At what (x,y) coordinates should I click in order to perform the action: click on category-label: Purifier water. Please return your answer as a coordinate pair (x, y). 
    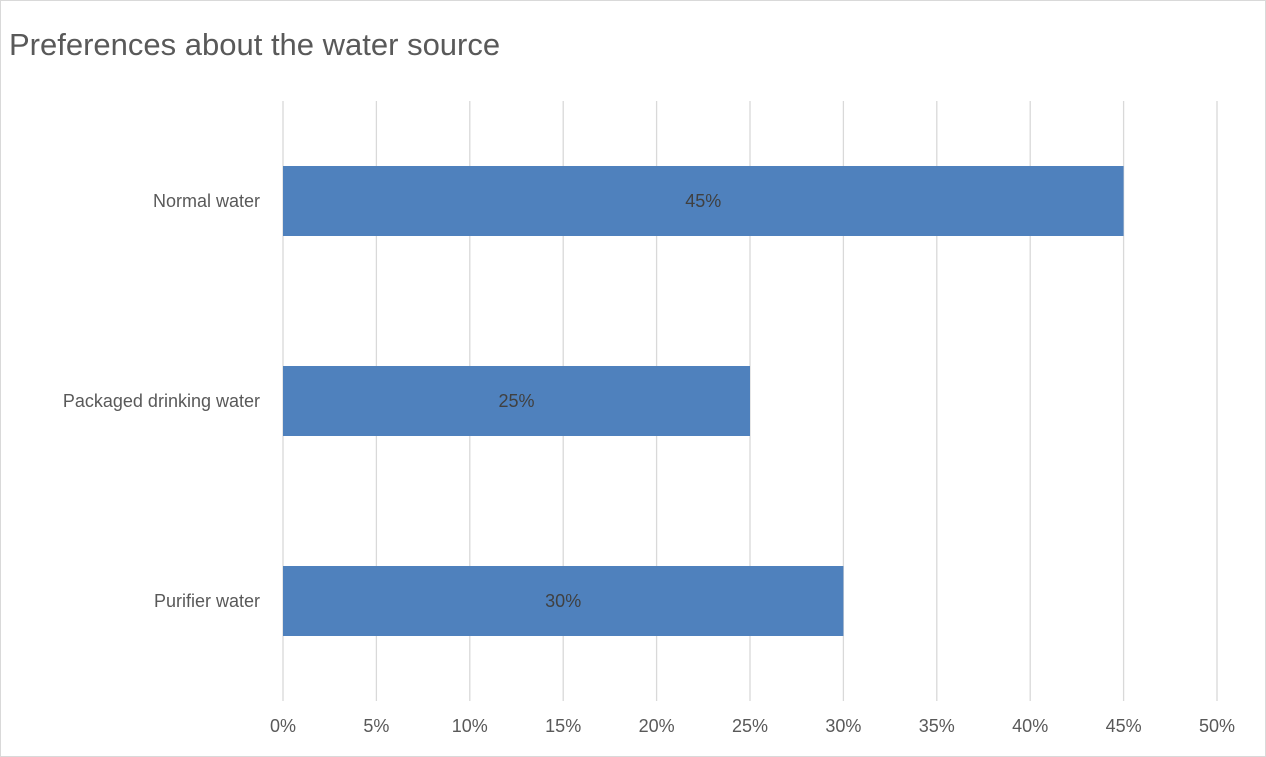
    Looking at the image, I should click on (207, 601).